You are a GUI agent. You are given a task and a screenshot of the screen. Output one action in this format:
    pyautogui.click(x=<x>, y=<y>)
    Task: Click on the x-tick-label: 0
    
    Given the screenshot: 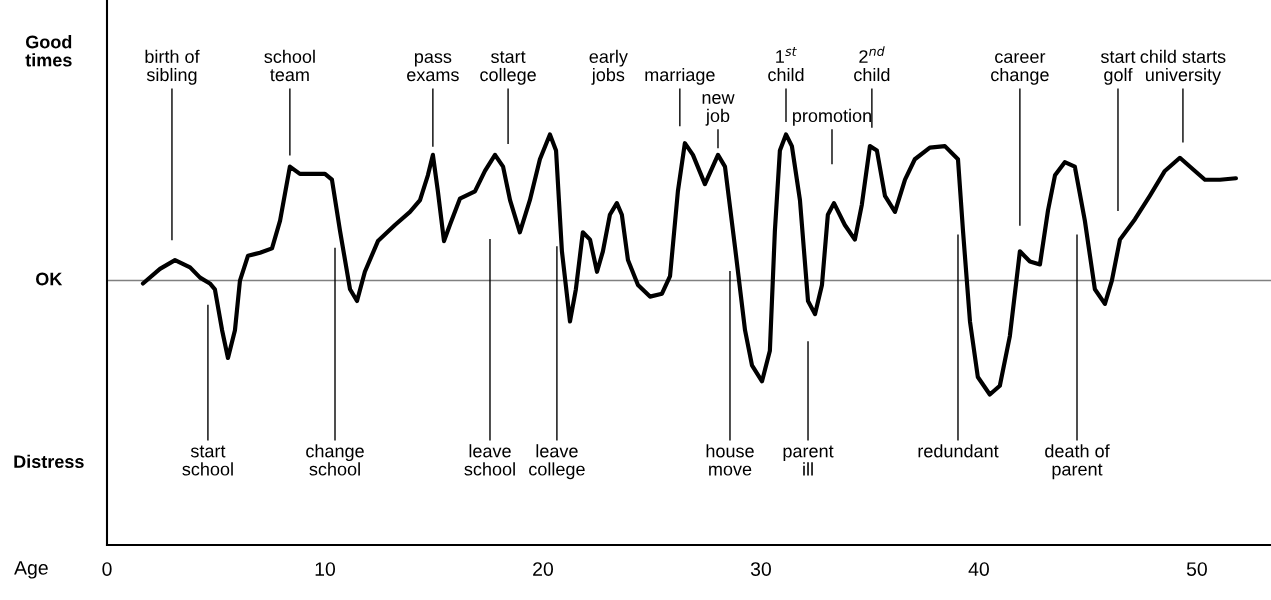 What is the action you would take?
    pyautogui.click(x=107, y=569)
    